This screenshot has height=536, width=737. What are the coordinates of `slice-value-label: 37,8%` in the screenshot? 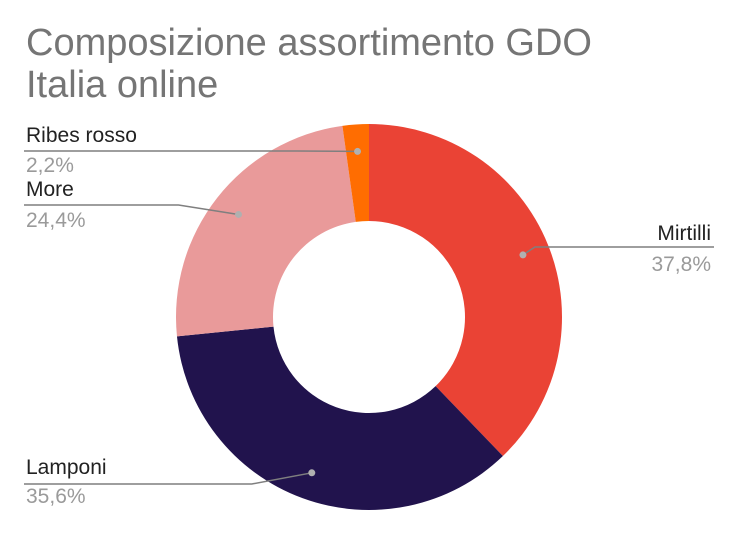 It's located at (681, 264).